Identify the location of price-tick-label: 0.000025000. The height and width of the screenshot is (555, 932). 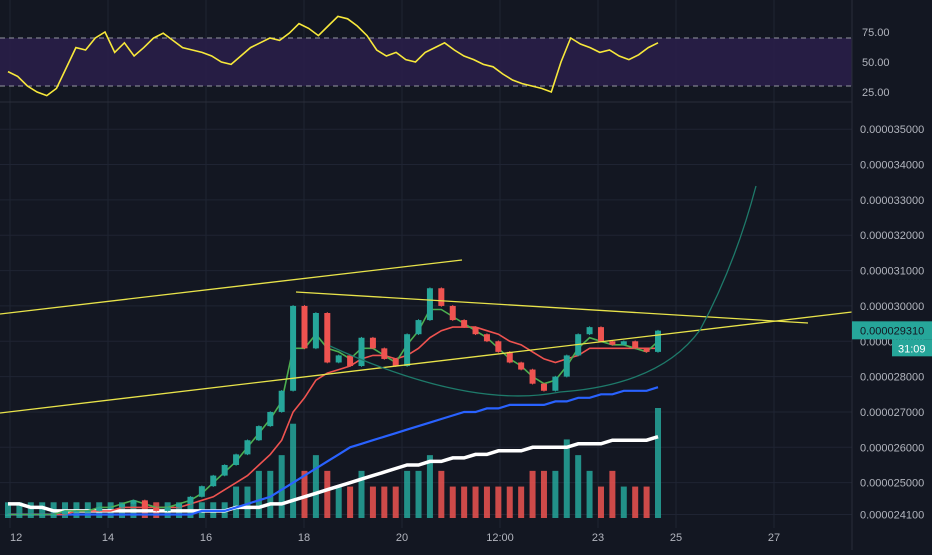
(892, 484).